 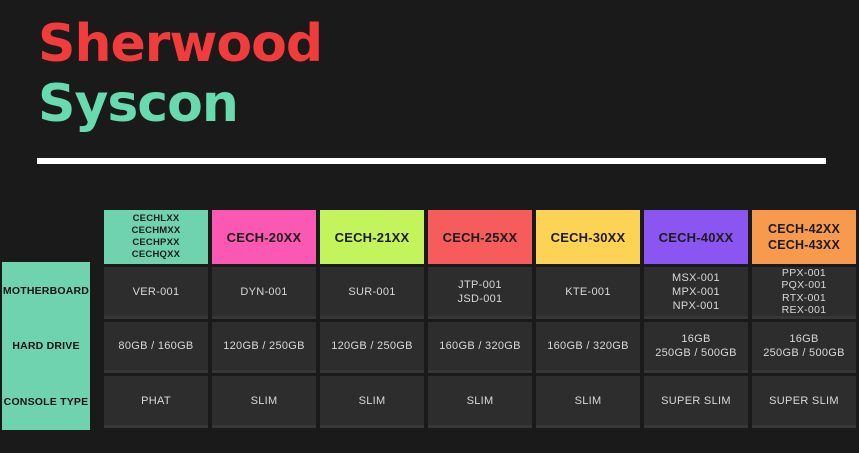 I want to click on cell-text-line: PPX-001, so click(x=804, y=272).